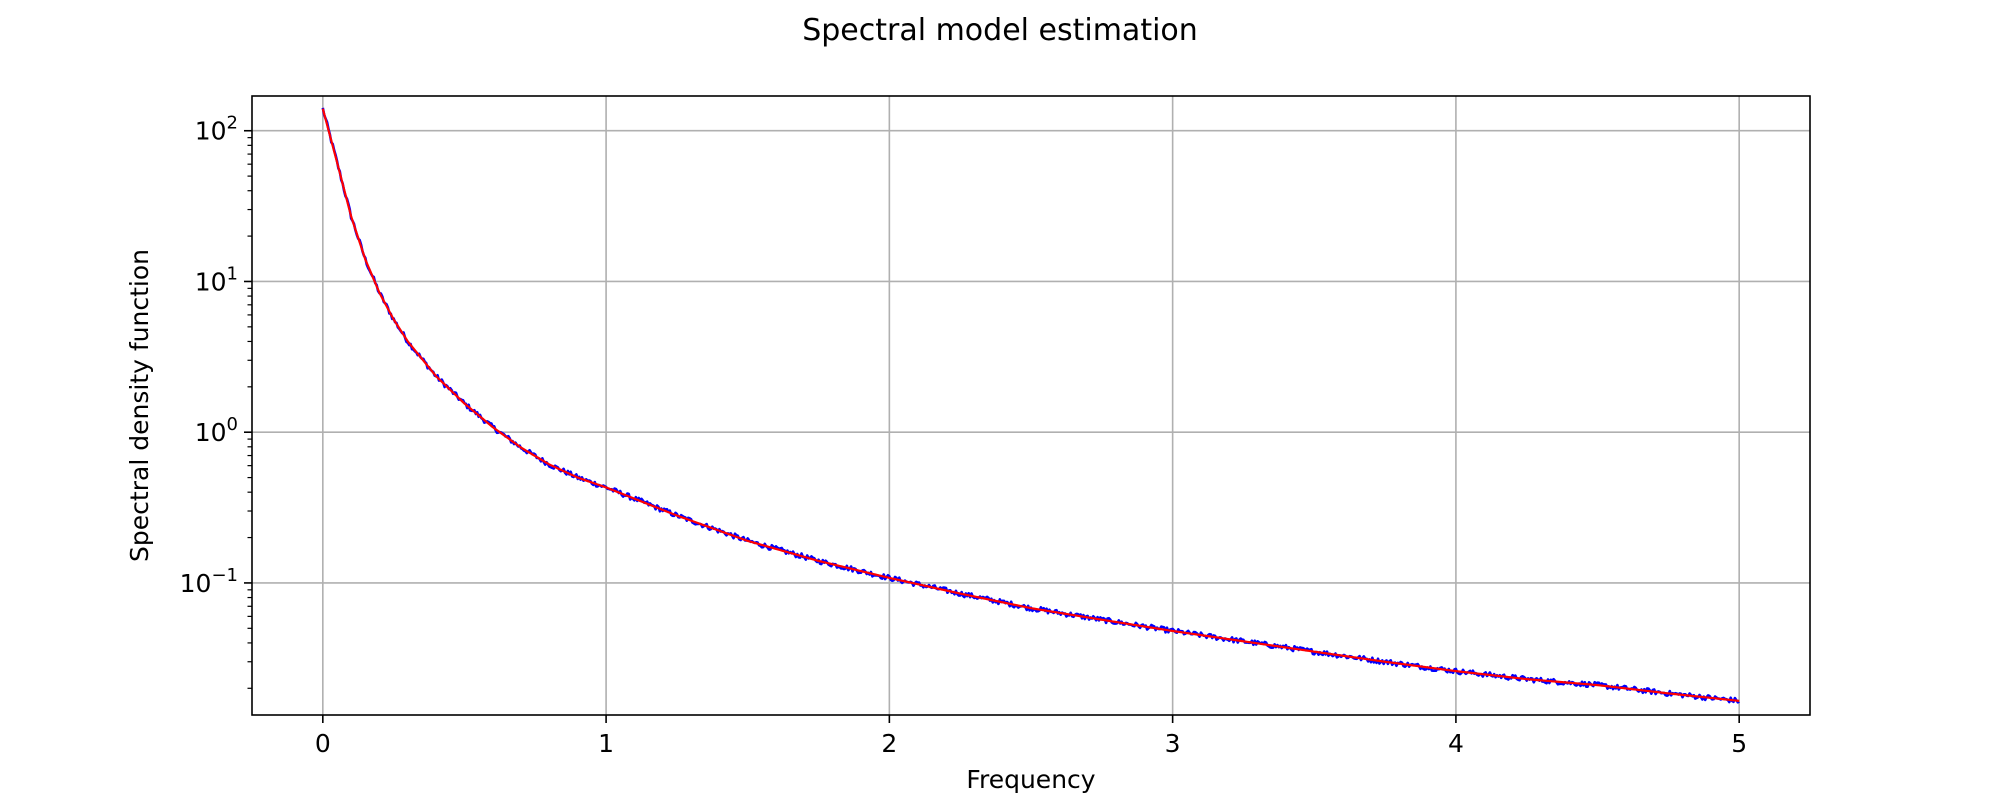 The height and width of the screenshot is (800, 2000). What do you see at coordinates (606, 743) in the screenshot?
I see `x-tick-label: 1` at bounding box center [606, 743].